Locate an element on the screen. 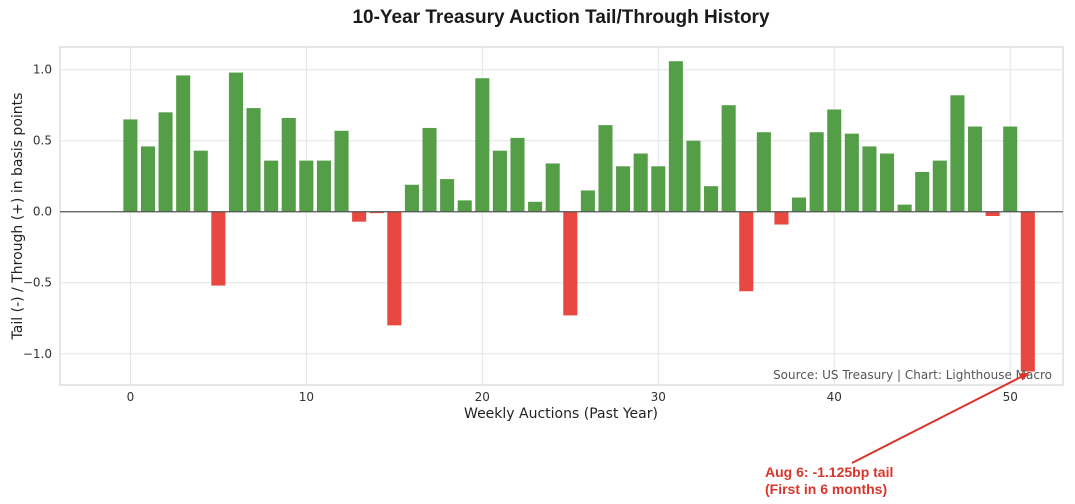 This screenshot has width=1075, height=504. x-axis-label: Weekly Auctions (Past Year) is located at coordinates (561, 414).